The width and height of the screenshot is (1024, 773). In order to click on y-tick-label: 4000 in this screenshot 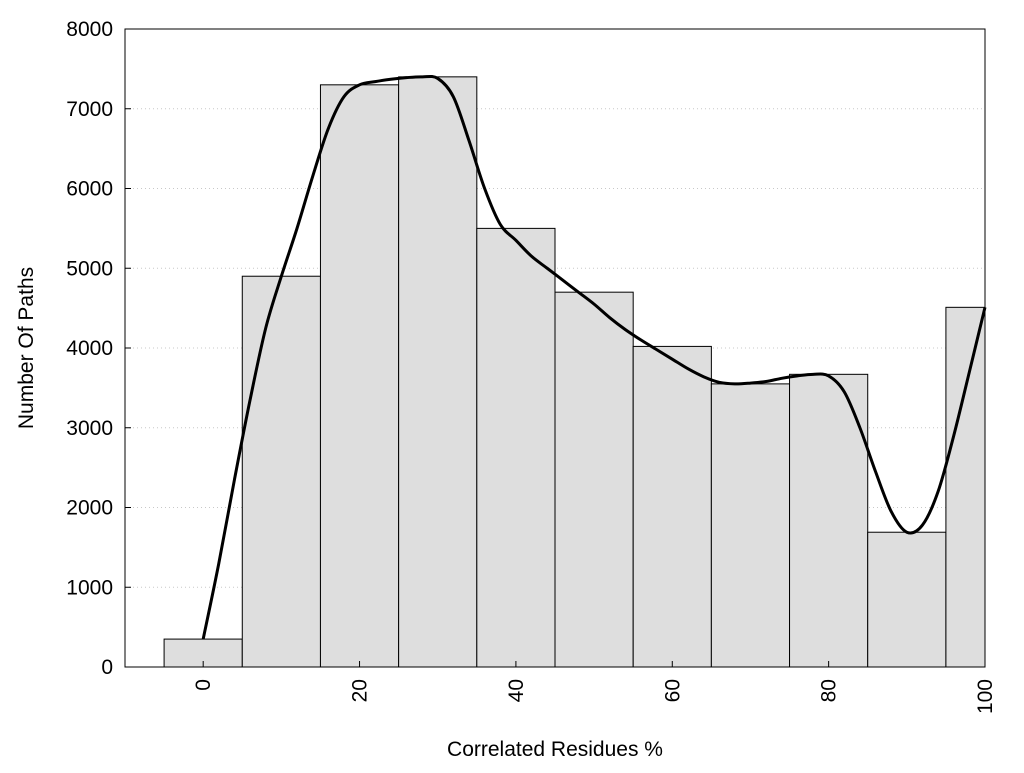, I will do `click(89, 348)`.